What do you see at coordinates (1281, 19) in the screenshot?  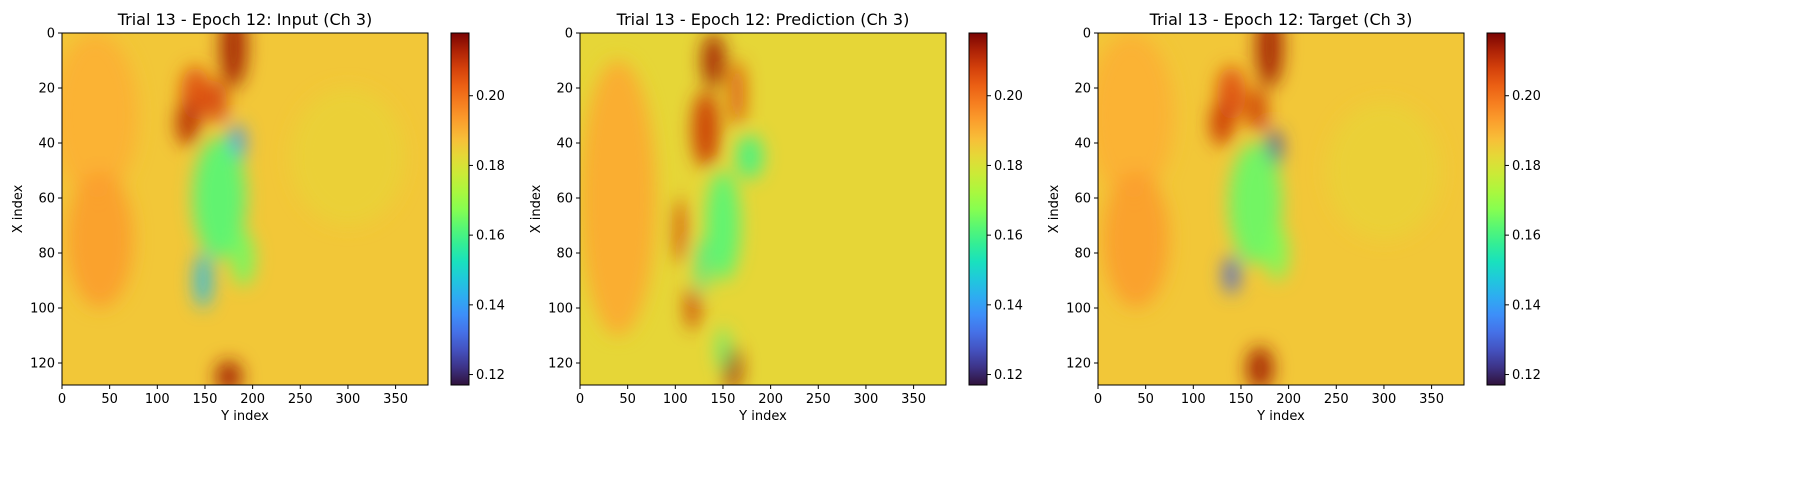 I see `chart-title: Trial 13 - Epoch 12: Target (Ch 3)` at bounding box center [1281, 19].